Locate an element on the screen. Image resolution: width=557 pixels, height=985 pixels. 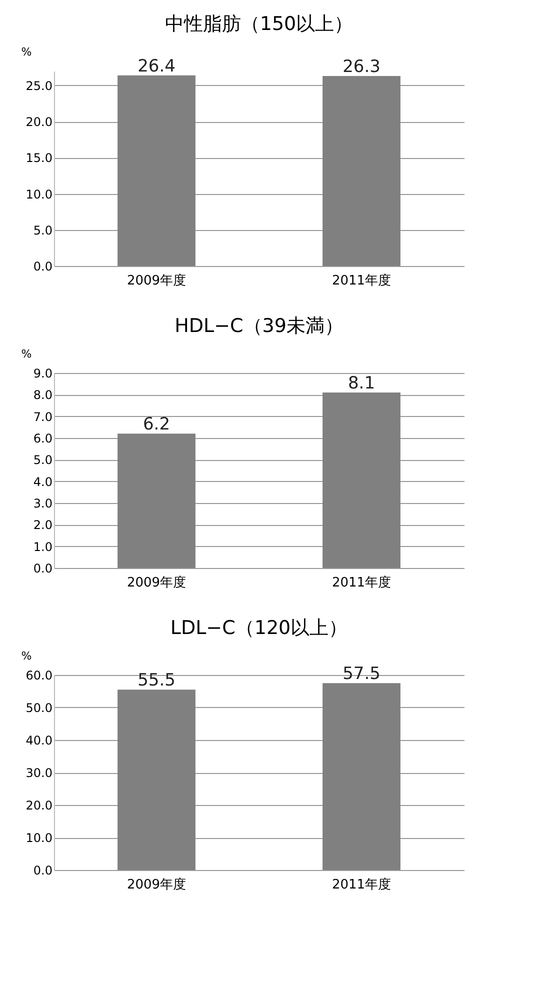
y-tick-label: 8.0 is located at coordinates (42, 395).